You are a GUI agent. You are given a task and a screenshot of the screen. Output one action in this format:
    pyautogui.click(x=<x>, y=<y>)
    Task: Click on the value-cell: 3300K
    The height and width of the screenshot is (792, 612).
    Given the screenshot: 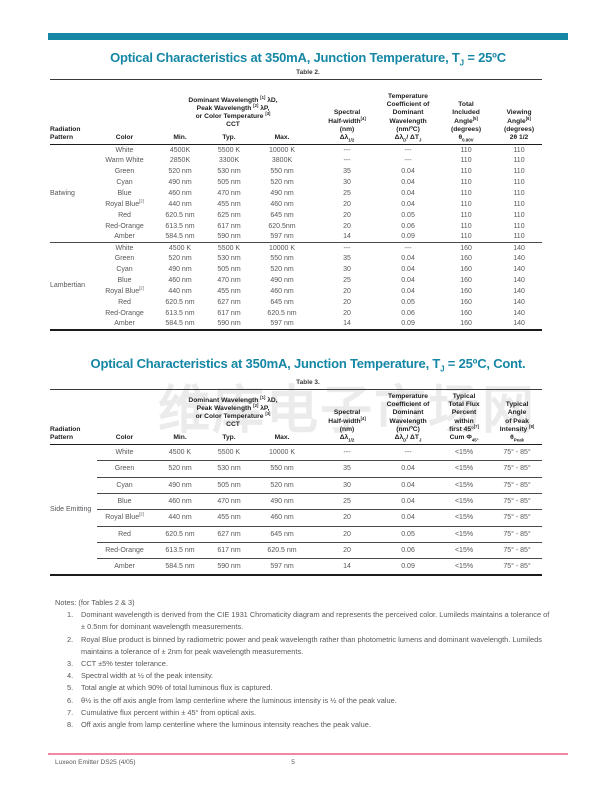 What is the action you would take?
    pyautogui.click(x=229, y=161)
    